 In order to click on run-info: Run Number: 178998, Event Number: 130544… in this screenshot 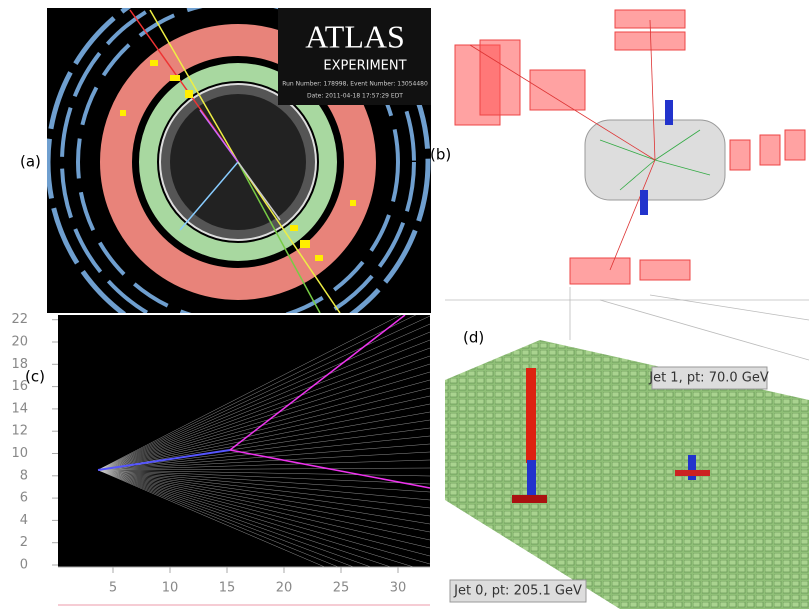, I will do `click(355, 84)`.